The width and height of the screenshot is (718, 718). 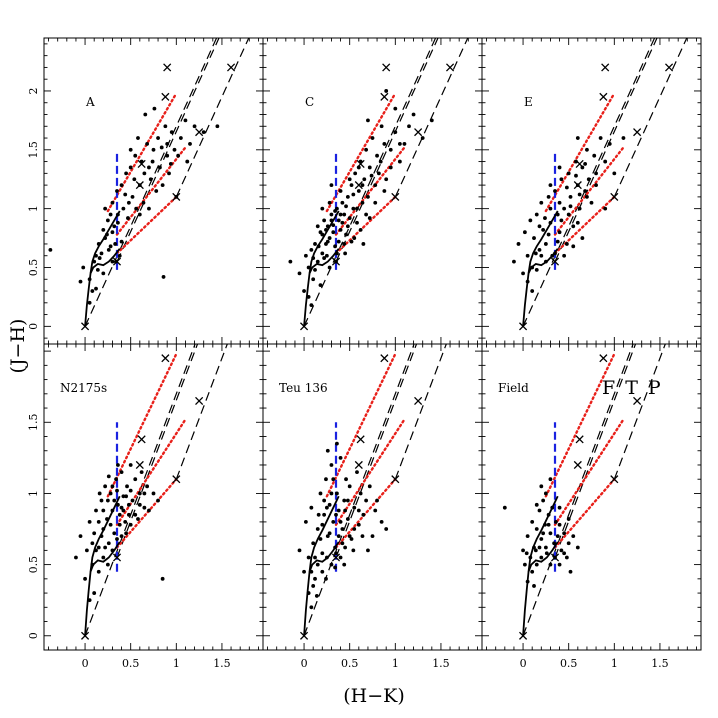 What do you see at coordinates (372, 506) in the screenshot?
I see `panel-teu-136: 0 0.5 1 1.5 Teu 136` at bounding box center [372, 506].